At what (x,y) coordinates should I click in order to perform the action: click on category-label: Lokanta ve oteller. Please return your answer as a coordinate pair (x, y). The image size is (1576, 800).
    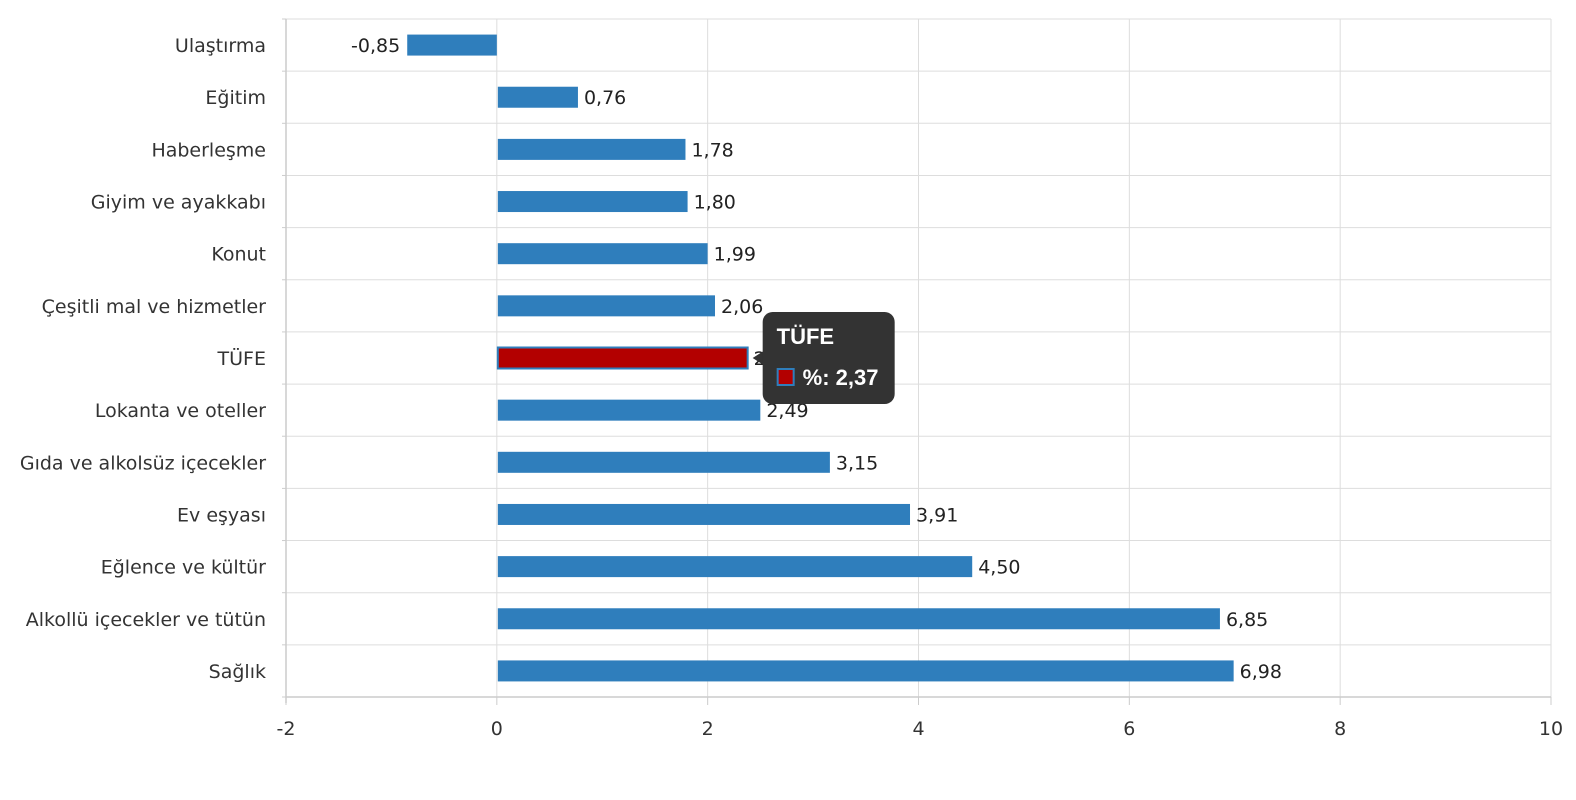
    Looking at the image, I should click on (180, 411).